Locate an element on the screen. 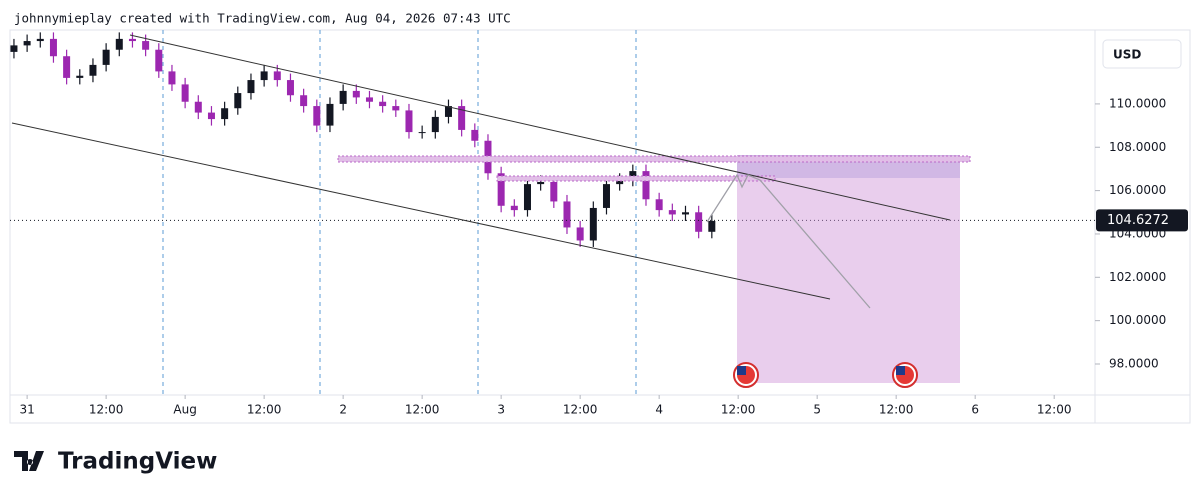 This screenshot has height=498, width=1200. x-tick-label: 5 is located at coordinates (817, 410).